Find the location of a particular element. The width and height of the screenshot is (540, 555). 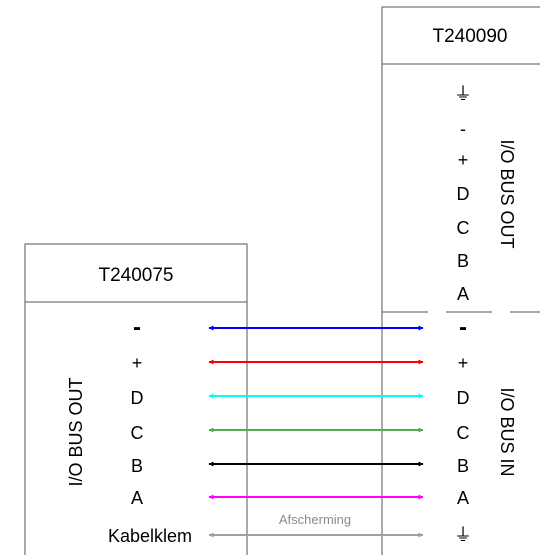

left-pin-minus: - is located at coordinates (137, 327).